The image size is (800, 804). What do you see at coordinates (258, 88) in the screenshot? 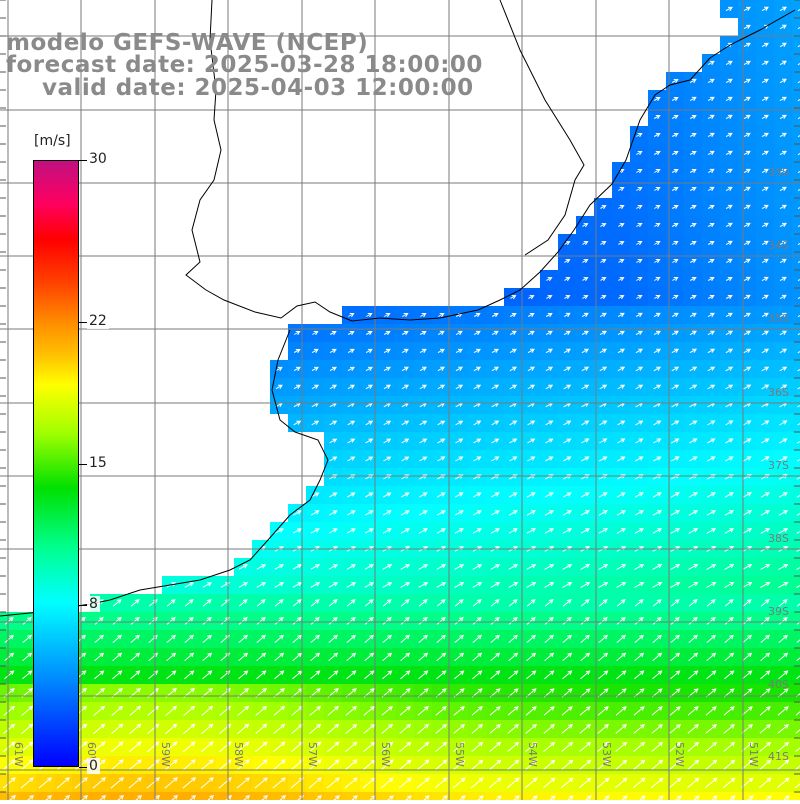
I see `valid-date: valid date: 2025-04-03 12:00:00` at bounding box center [258, 88].